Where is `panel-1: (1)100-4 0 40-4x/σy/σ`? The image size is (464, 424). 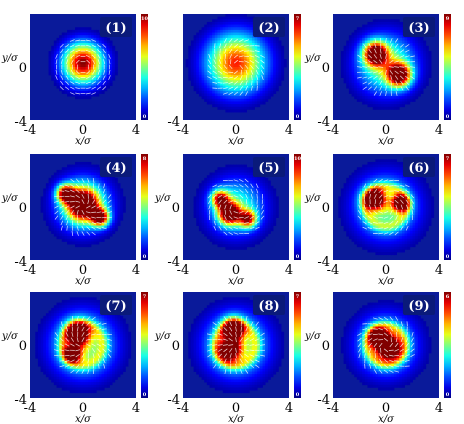
panel-1: (1)100-4 0 40-4x/σy/σ is located at coordinates (74, 80).